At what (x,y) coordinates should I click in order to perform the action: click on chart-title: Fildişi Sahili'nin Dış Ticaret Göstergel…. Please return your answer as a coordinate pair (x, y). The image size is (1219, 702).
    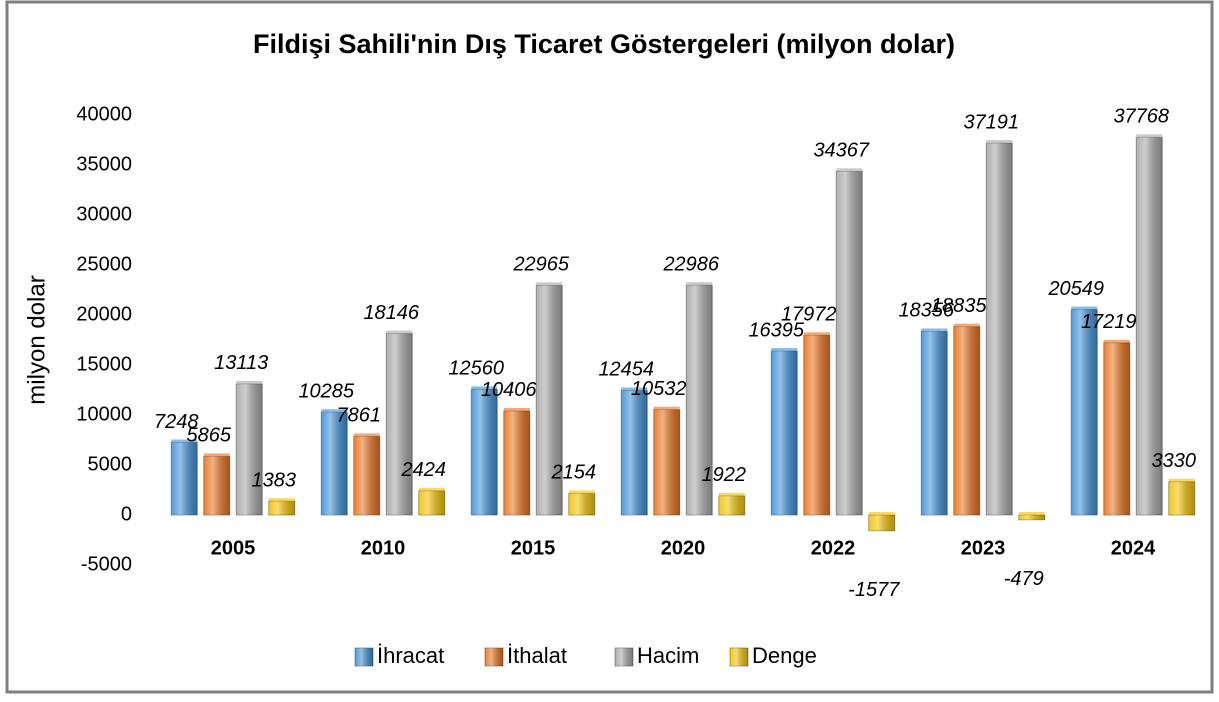
    Looking at the image, I should click on (604, 44).